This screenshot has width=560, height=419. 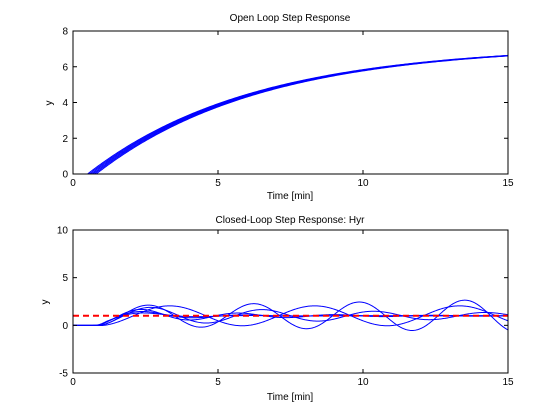 I want to click on closed-loop-ytick-label: 0, so click(x=65, y=326).